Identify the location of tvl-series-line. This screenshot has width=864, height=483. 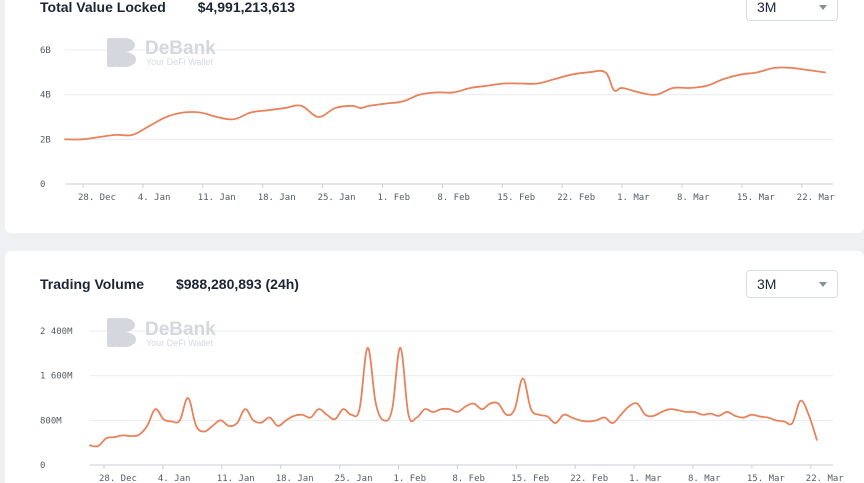
(445, 103).